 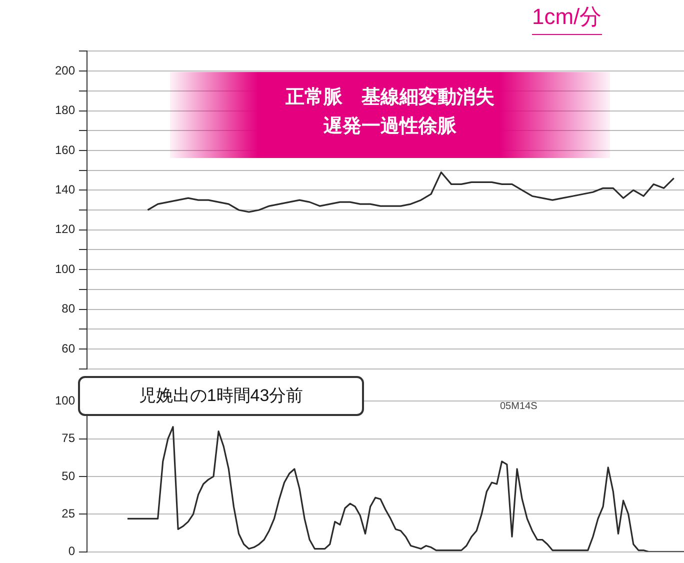 What do you see at coordinates (65, 110) in the screenshot?
I see `y-tick-label: 180` at bounding box center [65, 110].